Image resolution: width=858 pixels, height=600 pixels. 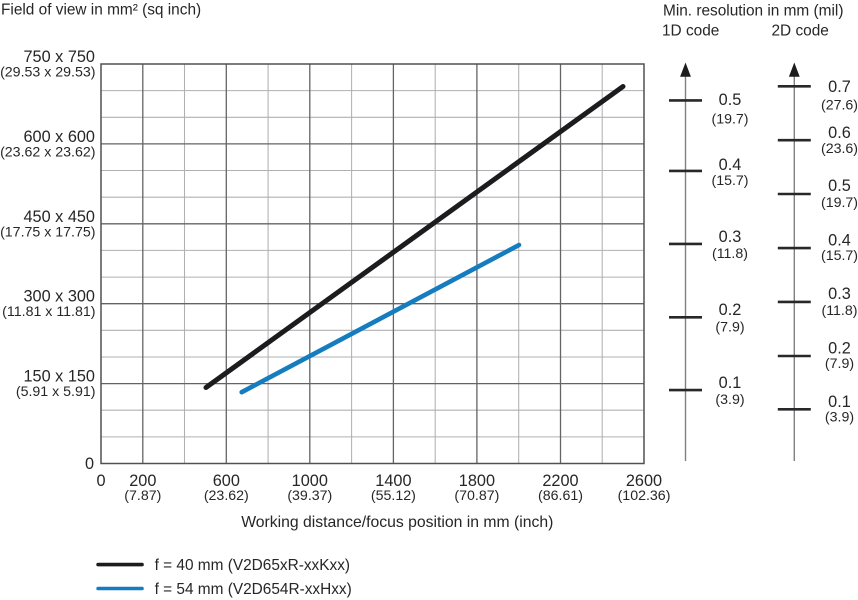 I want to click on svg-text: 600 x 600, so click(x=59, y=137).